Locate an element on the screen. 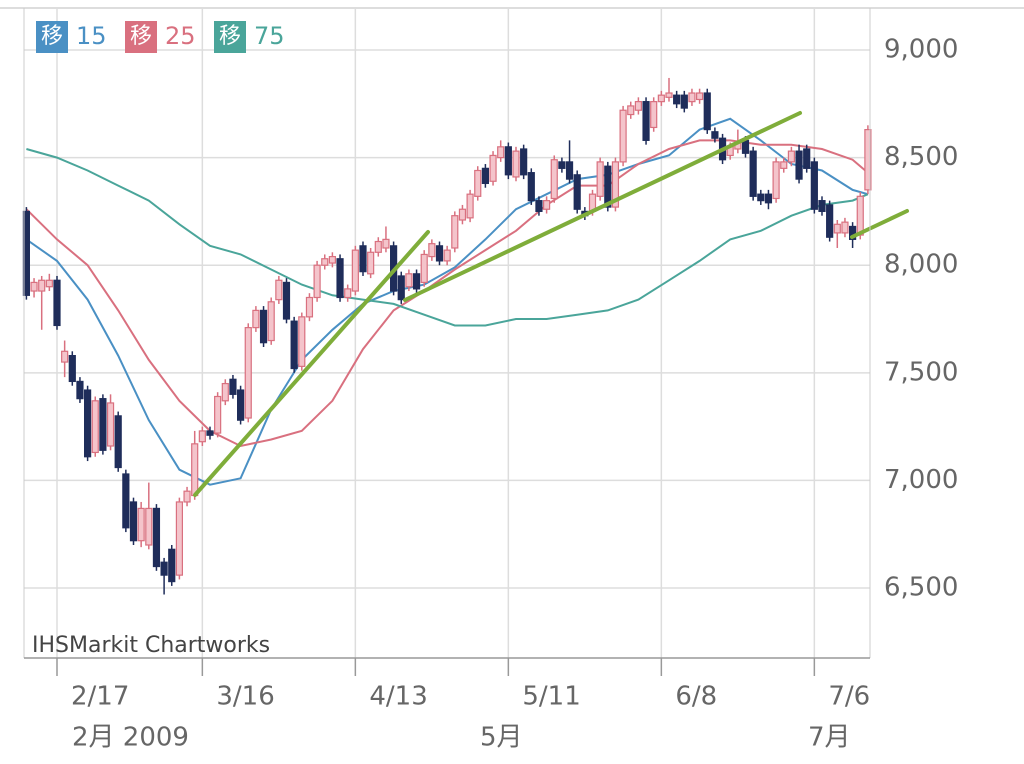 This screenshot has height=764, width=1024. y-tick-label: 8,000 is located at coordinates (921, 265).